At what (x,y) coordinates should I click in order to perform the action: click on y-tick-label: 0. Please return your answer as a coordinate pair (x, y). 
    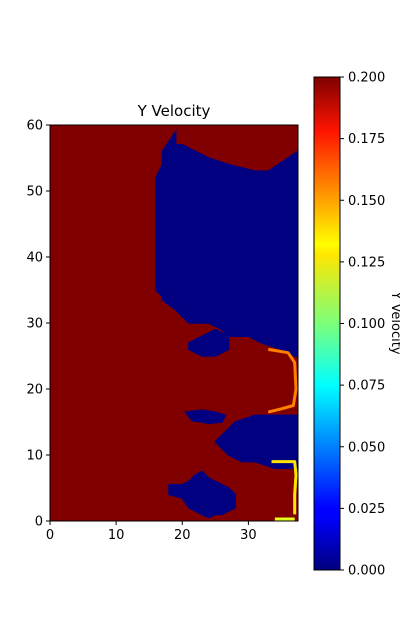
    Looking at the image, I should click on (39, 522).